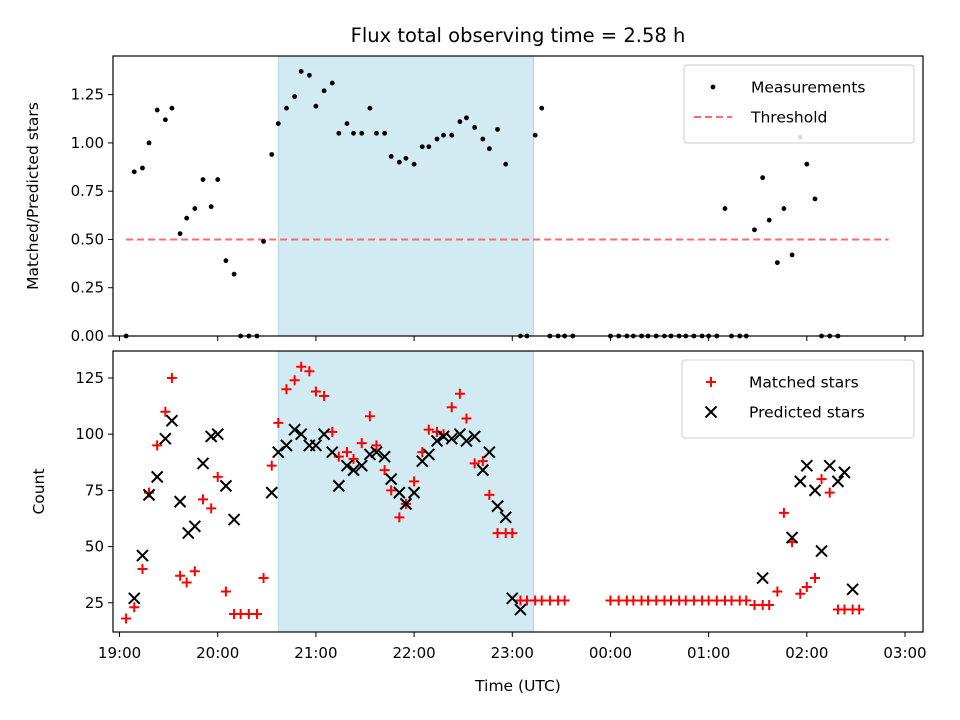  What do you see at coordinates (904, 653) in the screenshot?
I see `x-tick-label: 03:00` at bounding box center [904, 653].